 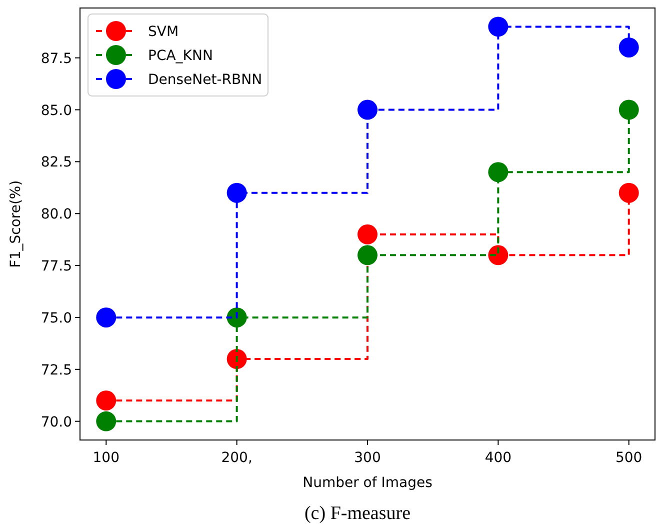 I want to click on y-tick-label: 77.5, so click(x=56, y=266).